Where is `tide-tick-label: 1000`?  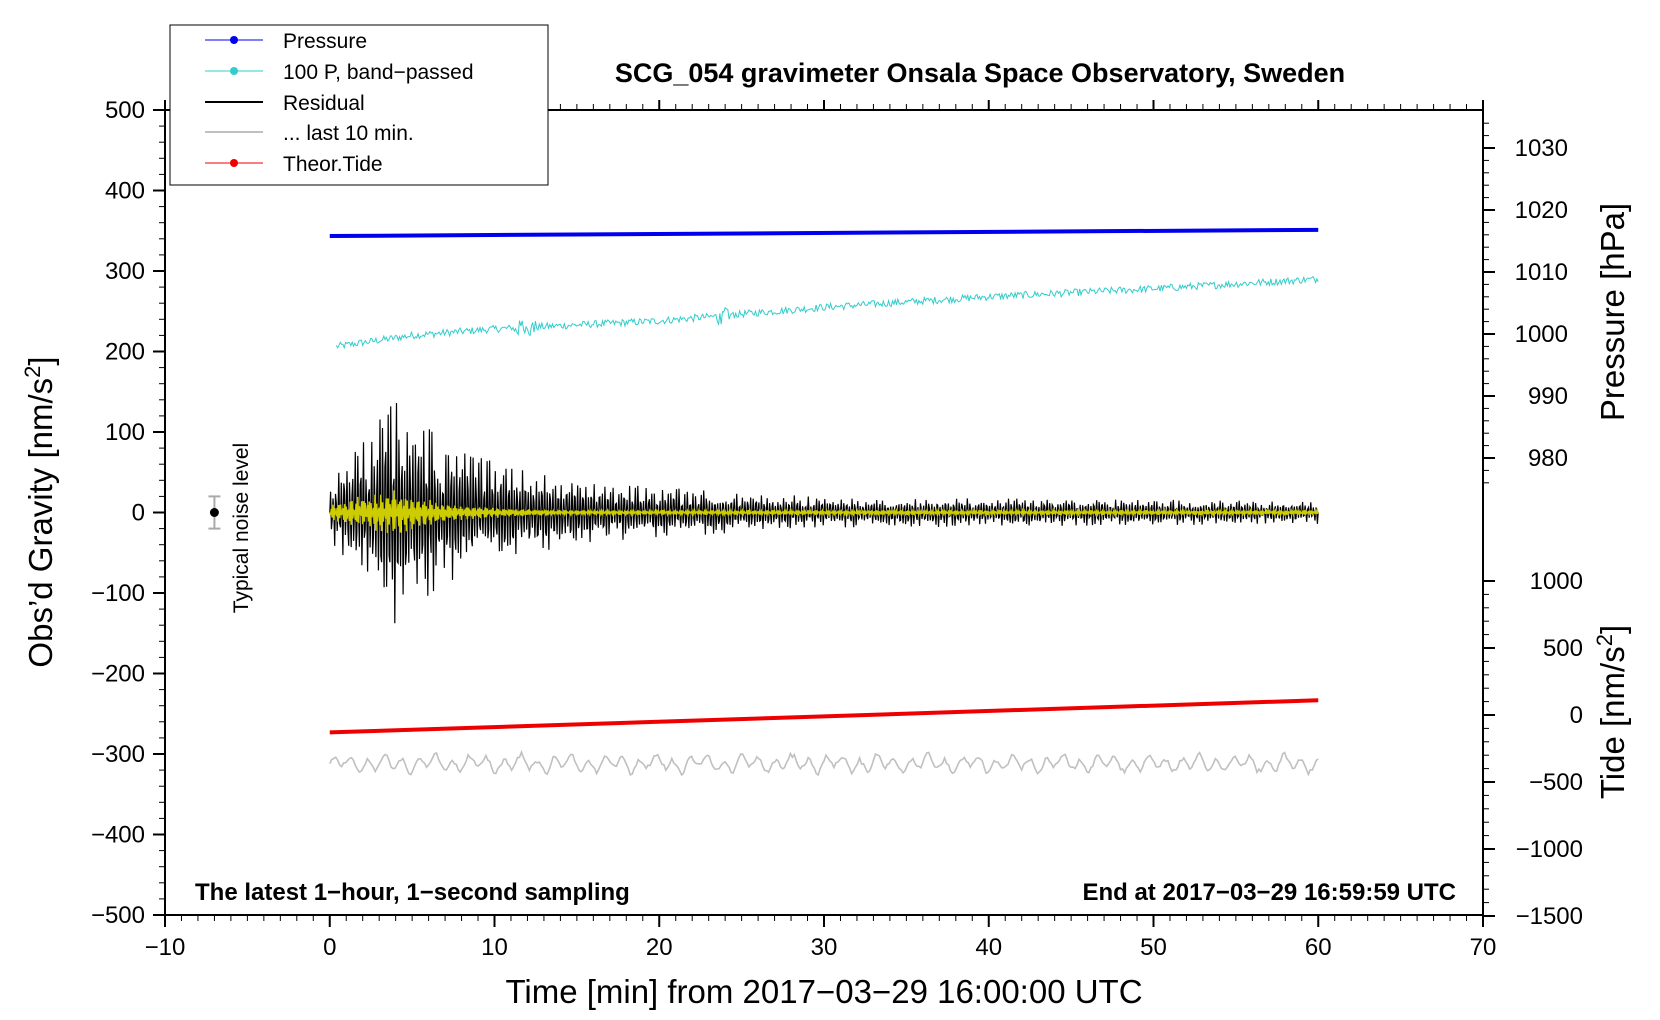
tide-tick-label: 1000 is located at coordinates (1556, 581).